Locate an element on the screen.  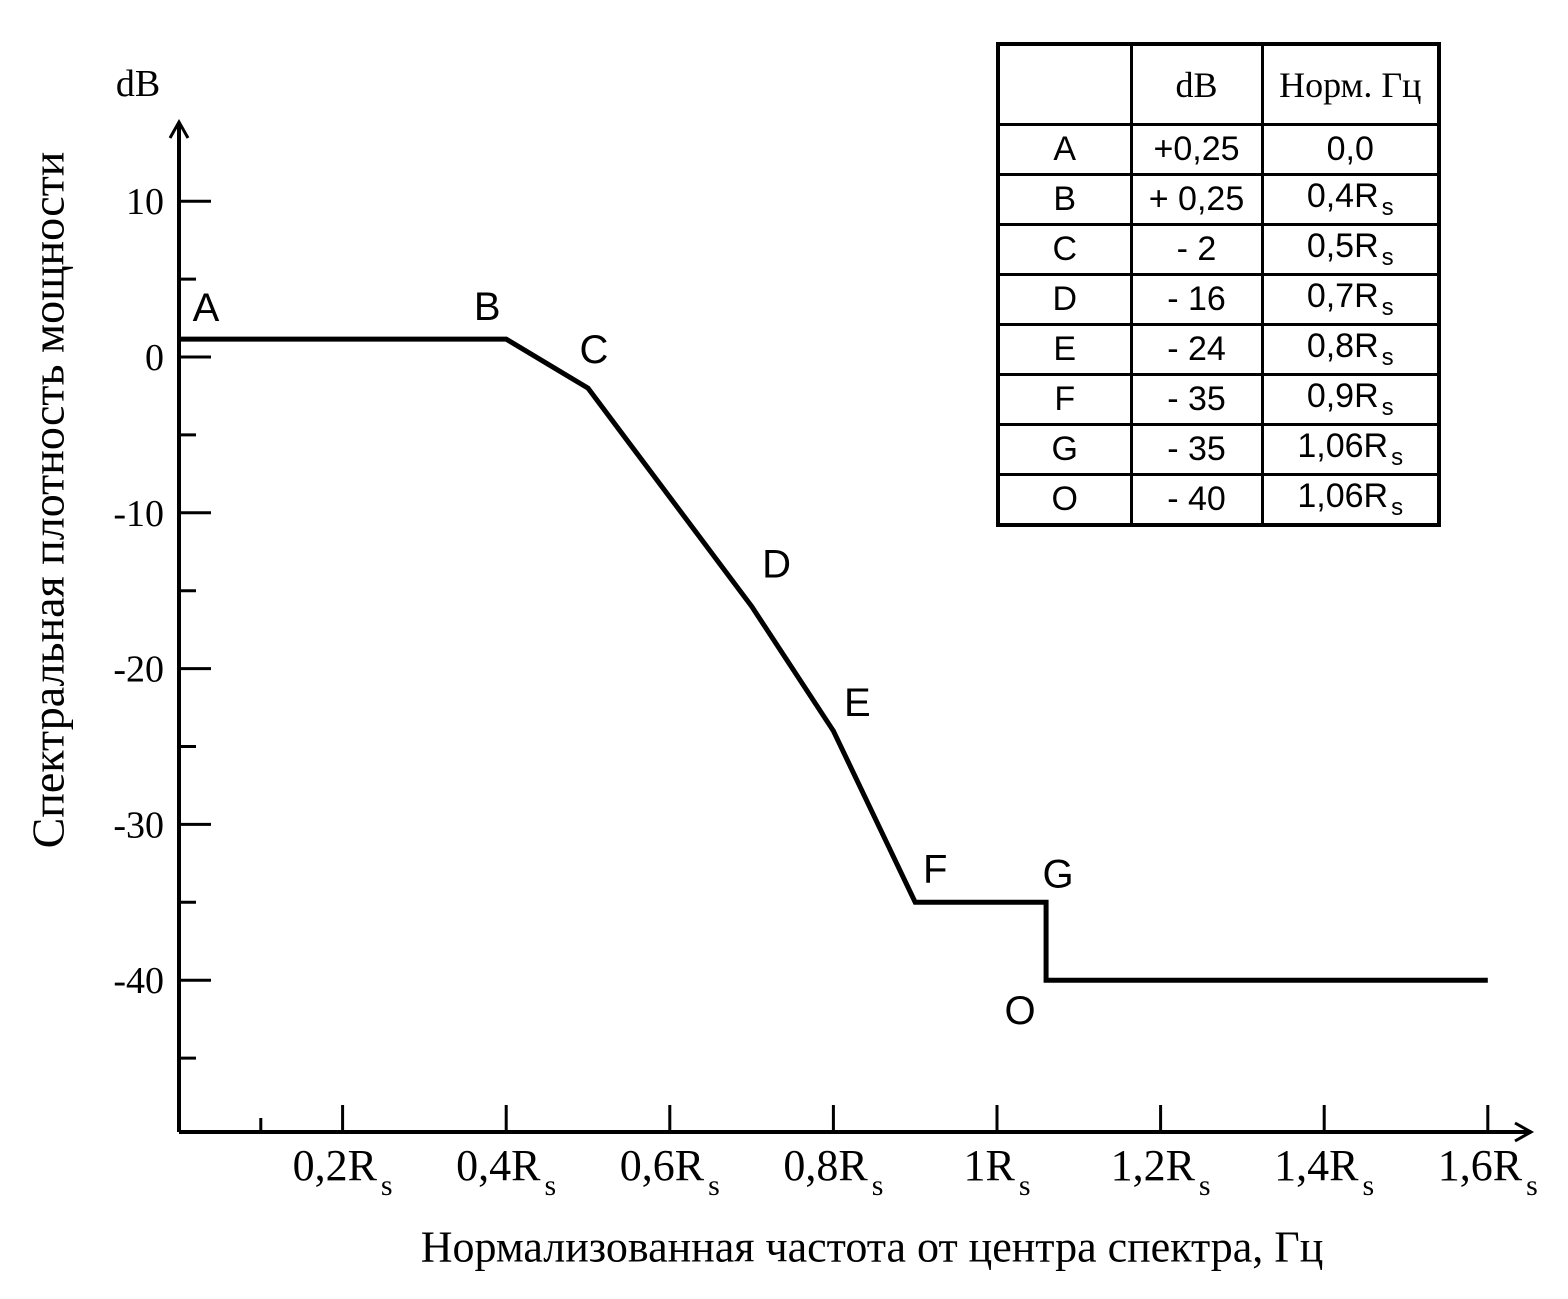
freq-cell: 0,7R s is located at coordinates (1350, 299).